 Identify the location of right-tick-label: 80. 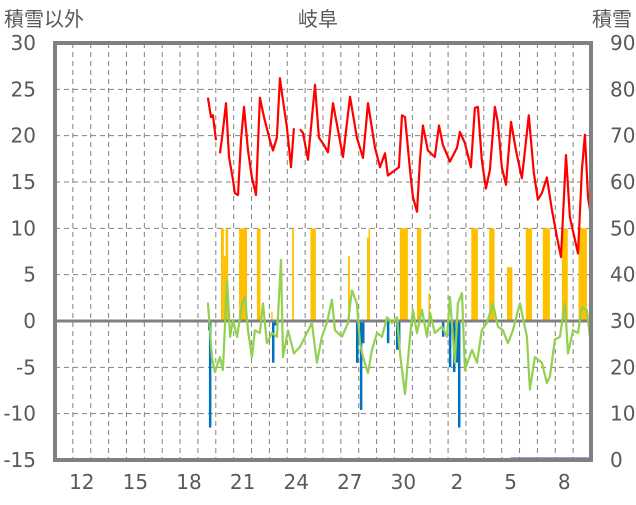
(622, 89).